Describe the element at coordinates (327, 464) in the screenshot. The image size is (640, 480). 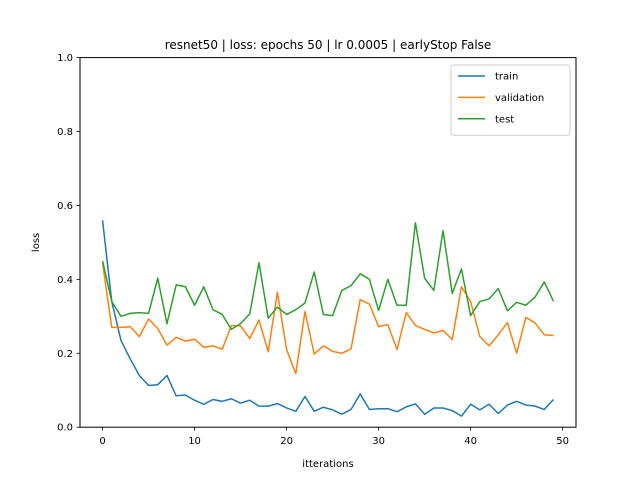
I see `x-axis-label: itterations` at that location.